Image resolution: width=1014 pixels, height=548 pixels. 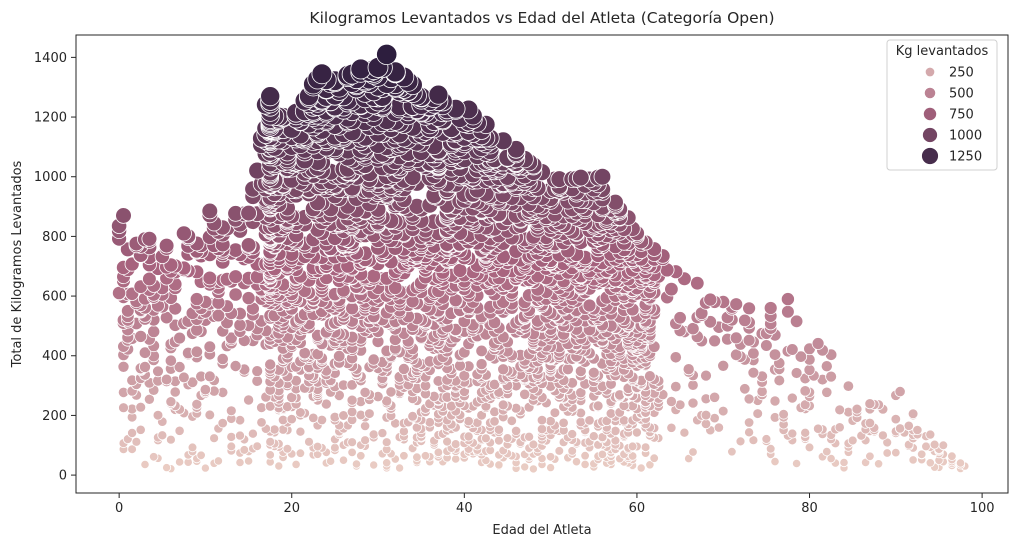 What do you see at coordinates (942, 51) in the screenshot?
I see `legend-title: Kg levantados` at bounding box center [942, 51].